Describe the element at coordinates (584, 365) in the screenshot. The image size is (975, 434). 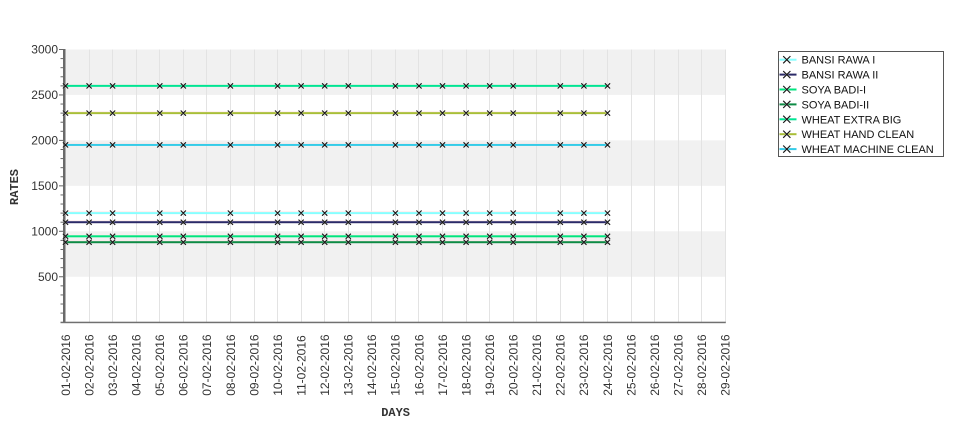
I see `svg-text: 23-02-2016` at that location.